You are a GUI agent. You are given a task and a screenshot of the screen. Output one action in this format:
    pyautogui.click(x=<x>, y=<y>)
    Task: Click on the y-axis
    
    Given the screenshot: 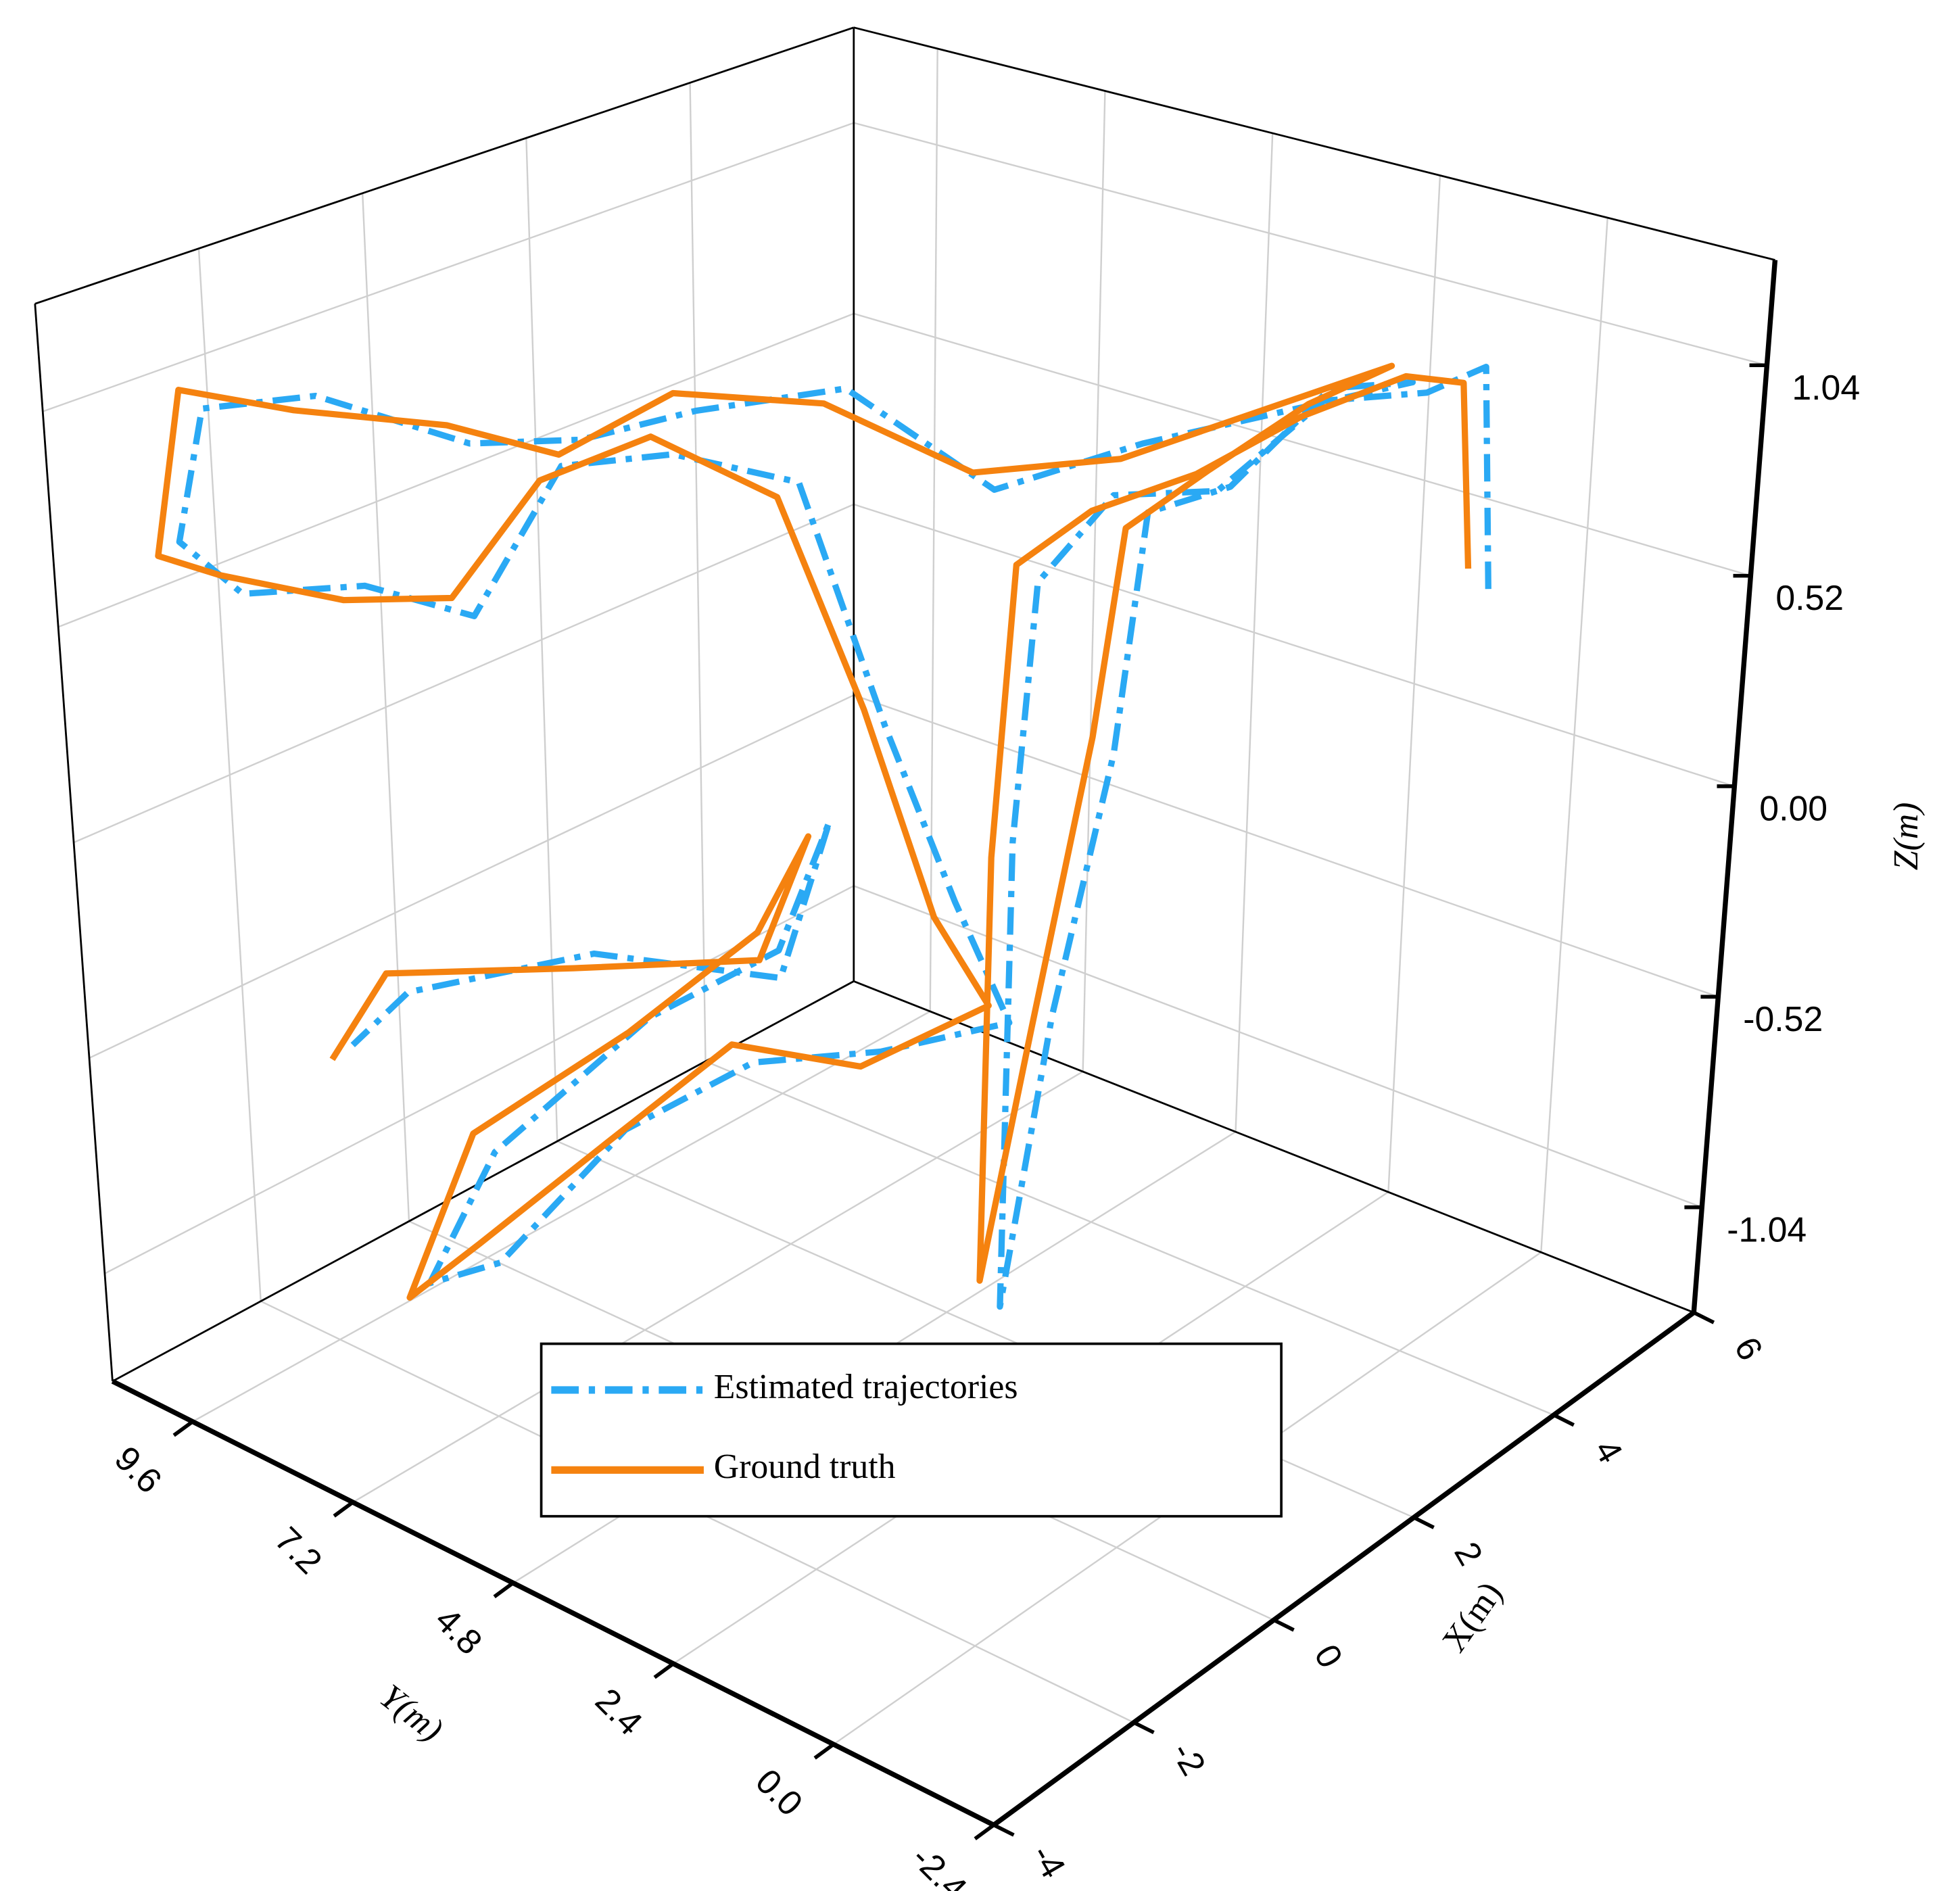 What is the action you would take?
    pyautogui.click(x=553, y=1603)
    